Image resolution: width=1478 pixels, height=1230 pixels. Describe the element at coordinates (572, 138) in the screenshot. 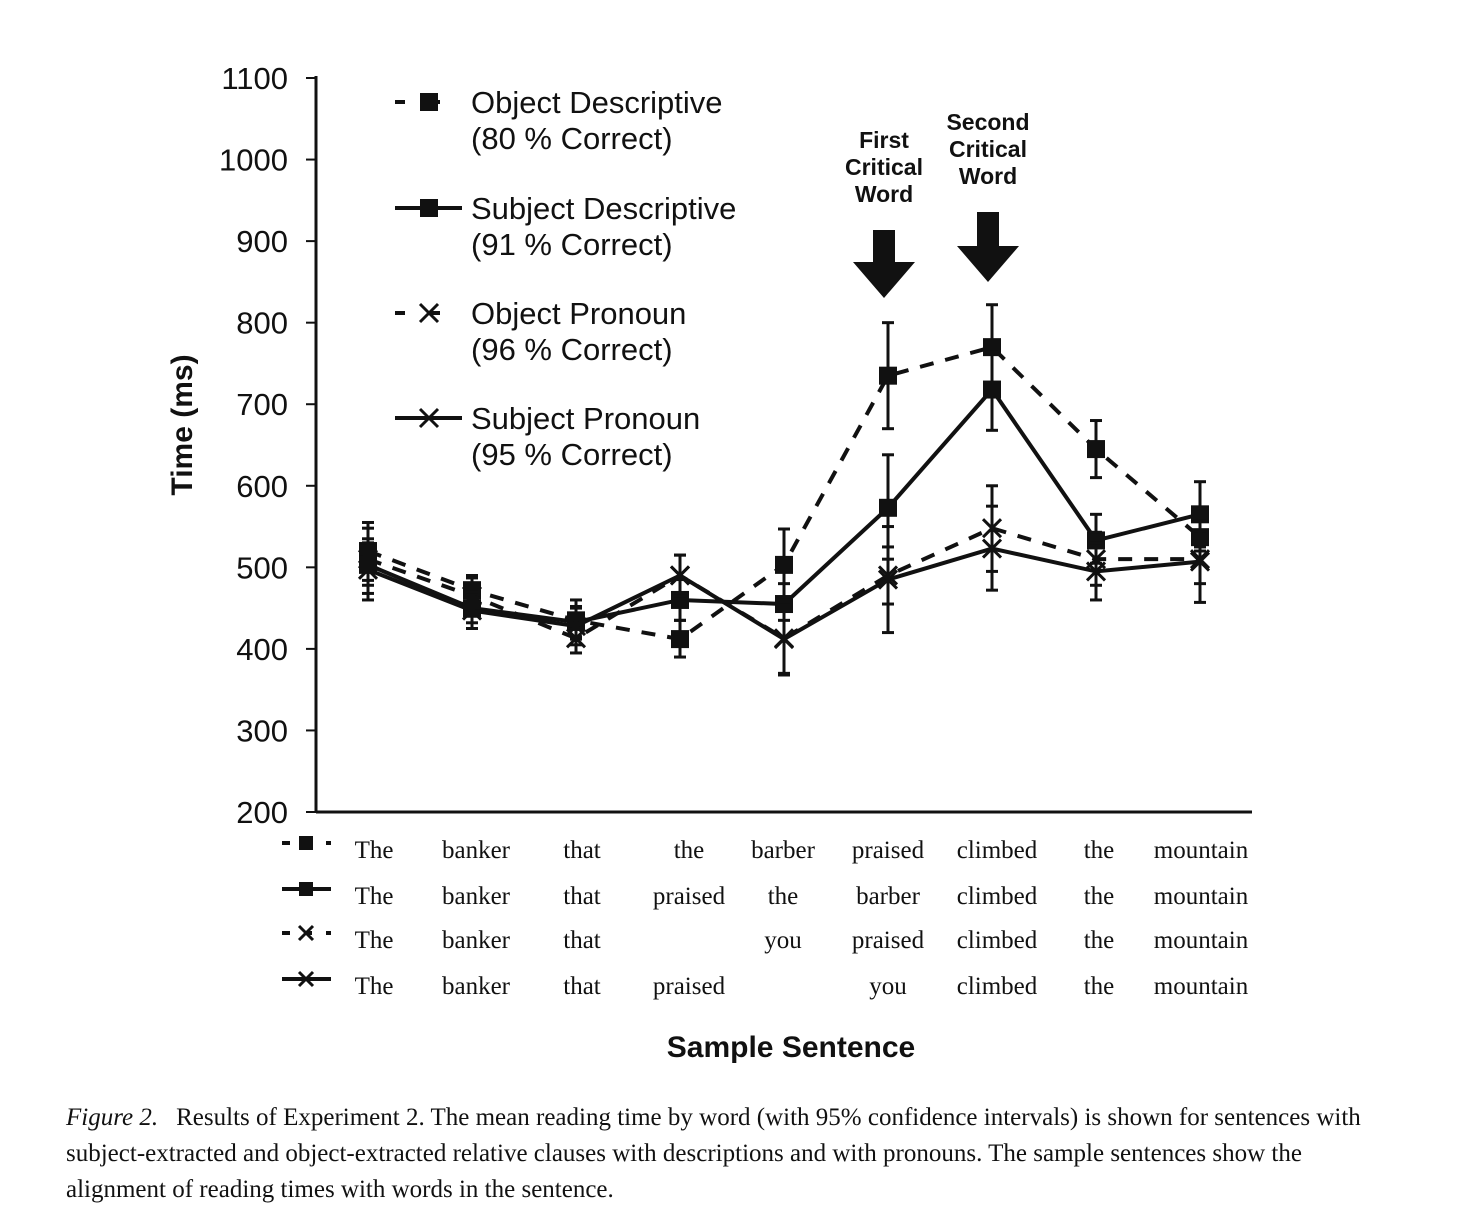

I see `legend-accuracy: (80 % Correct)` at that location.